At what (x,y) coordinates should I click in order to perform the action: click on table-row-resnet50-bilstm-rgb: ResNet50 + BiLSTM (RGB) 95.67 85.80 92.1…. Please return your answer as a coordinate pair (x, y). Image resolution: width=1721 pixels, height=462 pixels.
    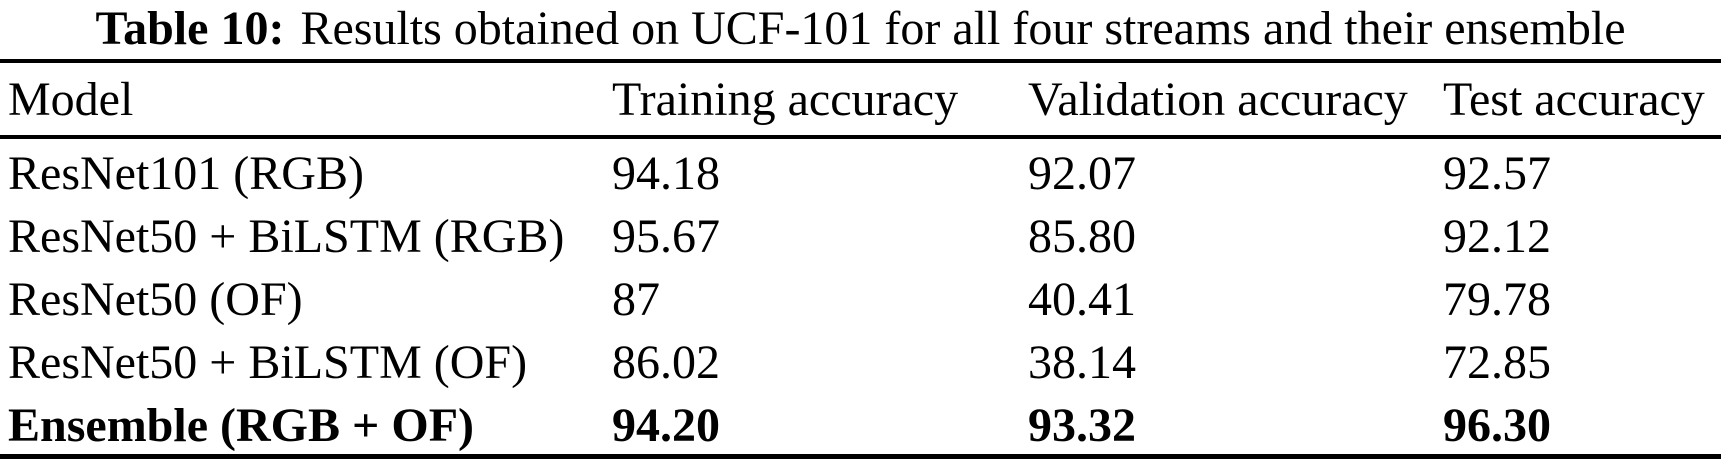
    Looking at the image, I should click on (860, 233).